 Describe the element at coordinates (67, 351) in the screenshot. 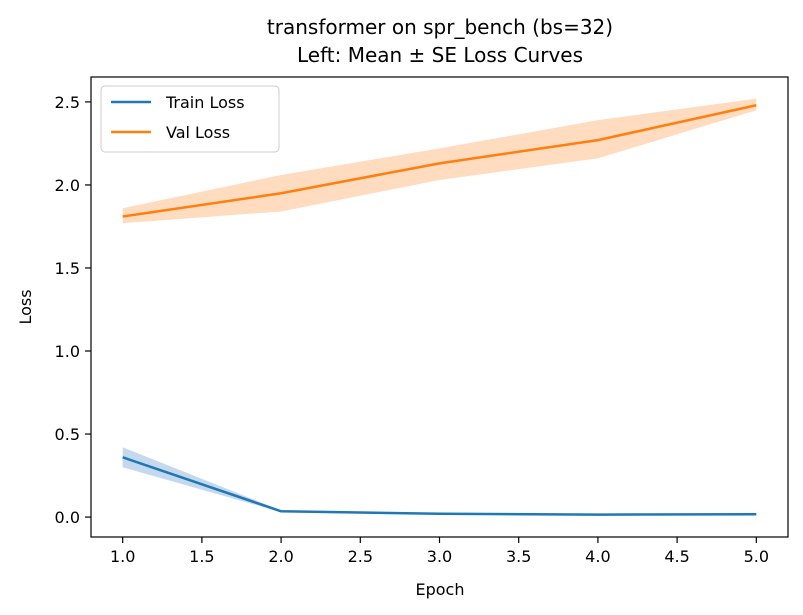

I see `y-tick-label: 1.0` at that location.